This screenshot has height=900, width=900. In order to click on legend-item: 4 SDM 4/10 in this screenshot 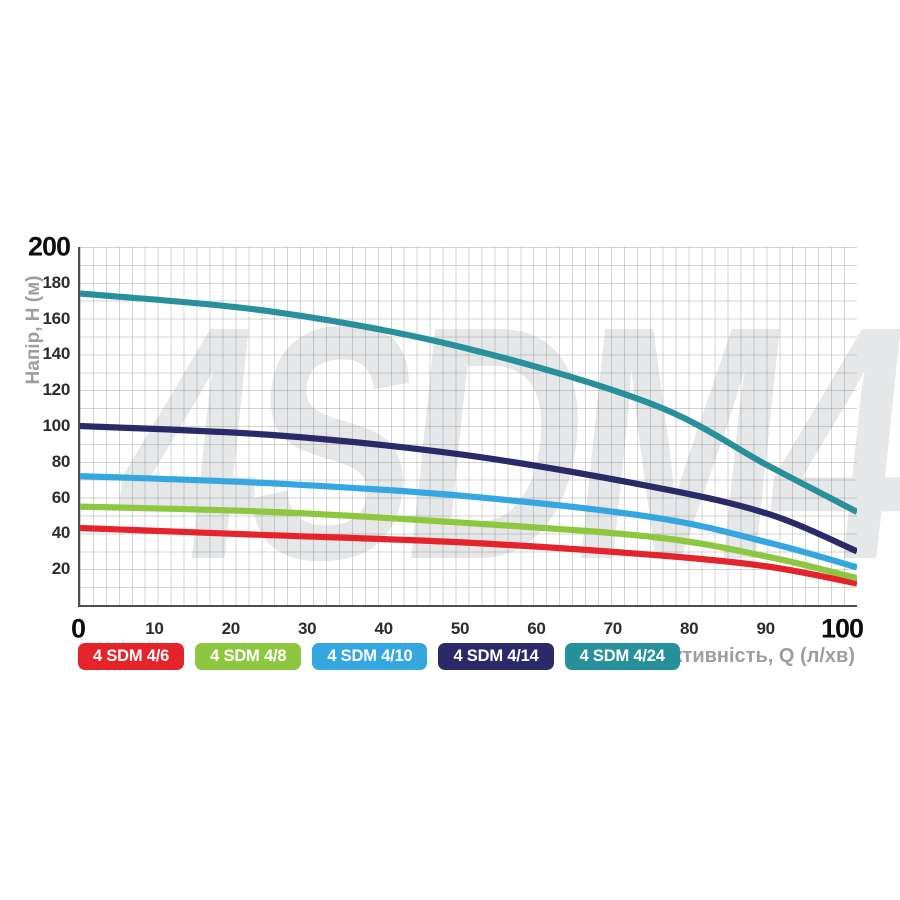, I will do `click(370, 656)`.